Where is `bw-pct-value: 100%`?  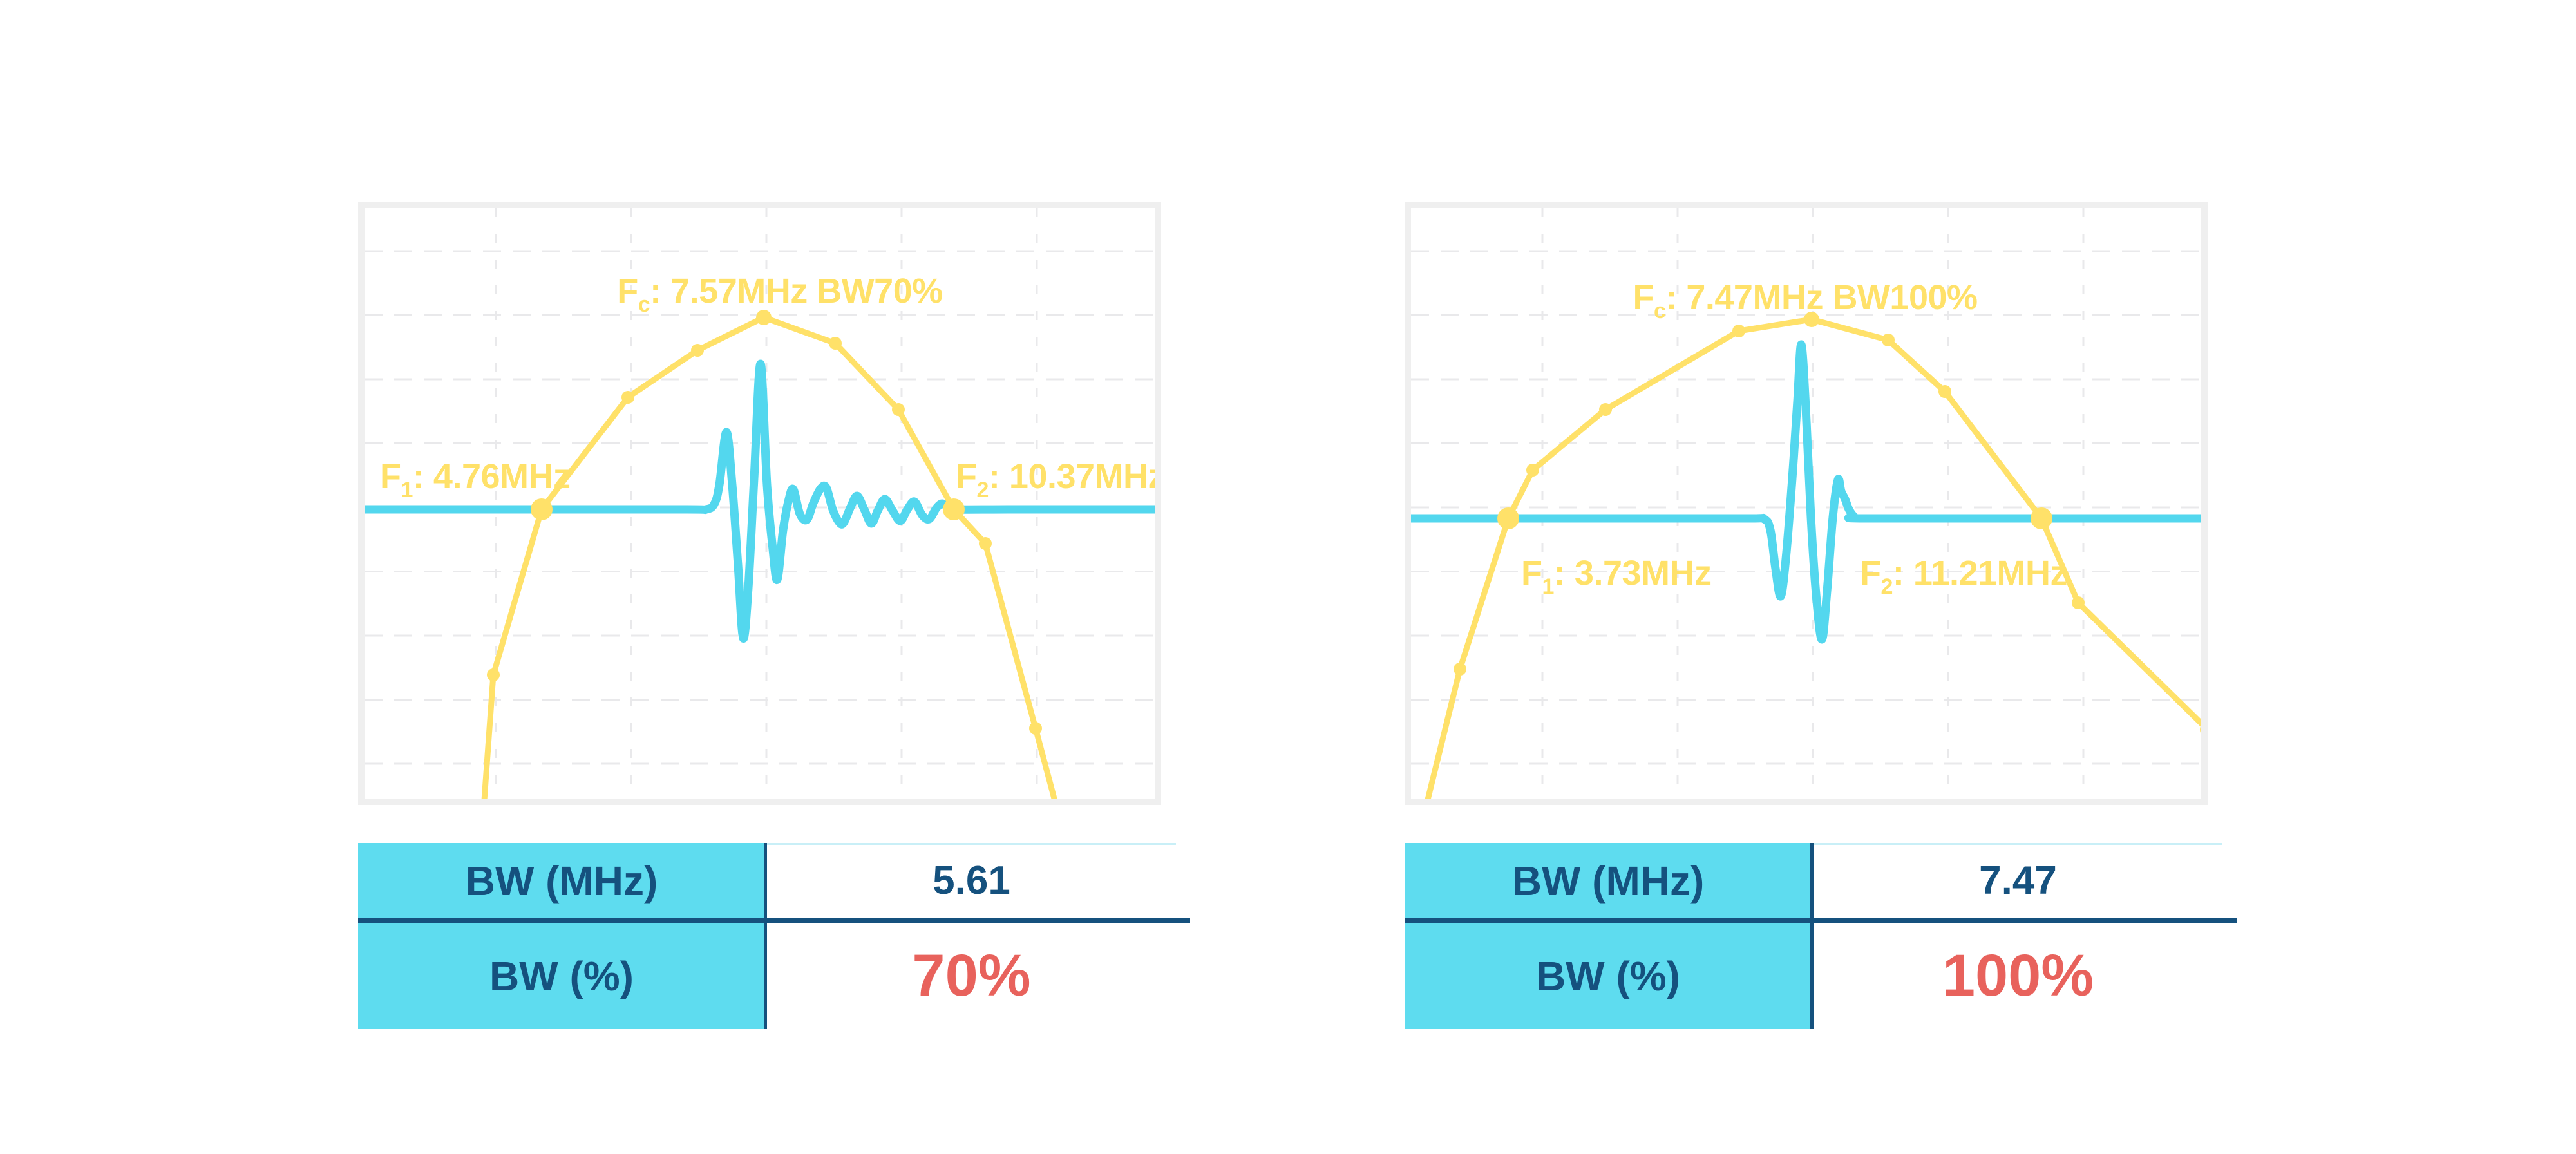
bw-pct-value: 100% is located at coordinates (2018, 975).